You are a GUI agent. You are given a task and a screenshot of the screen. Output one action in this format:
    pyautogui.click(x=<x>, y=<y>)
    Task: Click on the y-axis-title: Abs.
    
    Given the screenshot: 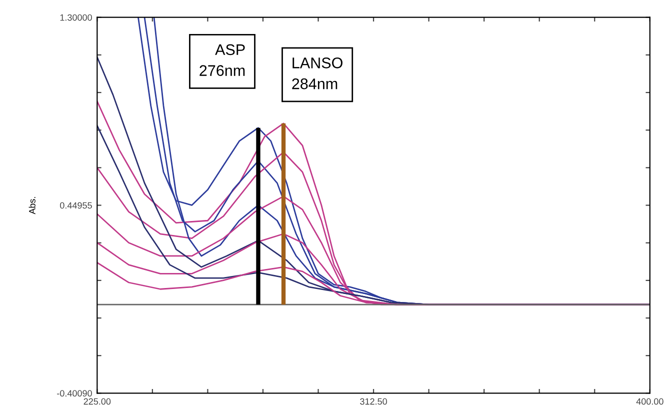 What is the action you would take?
    pyautogui.click(x=32, y=205)
    